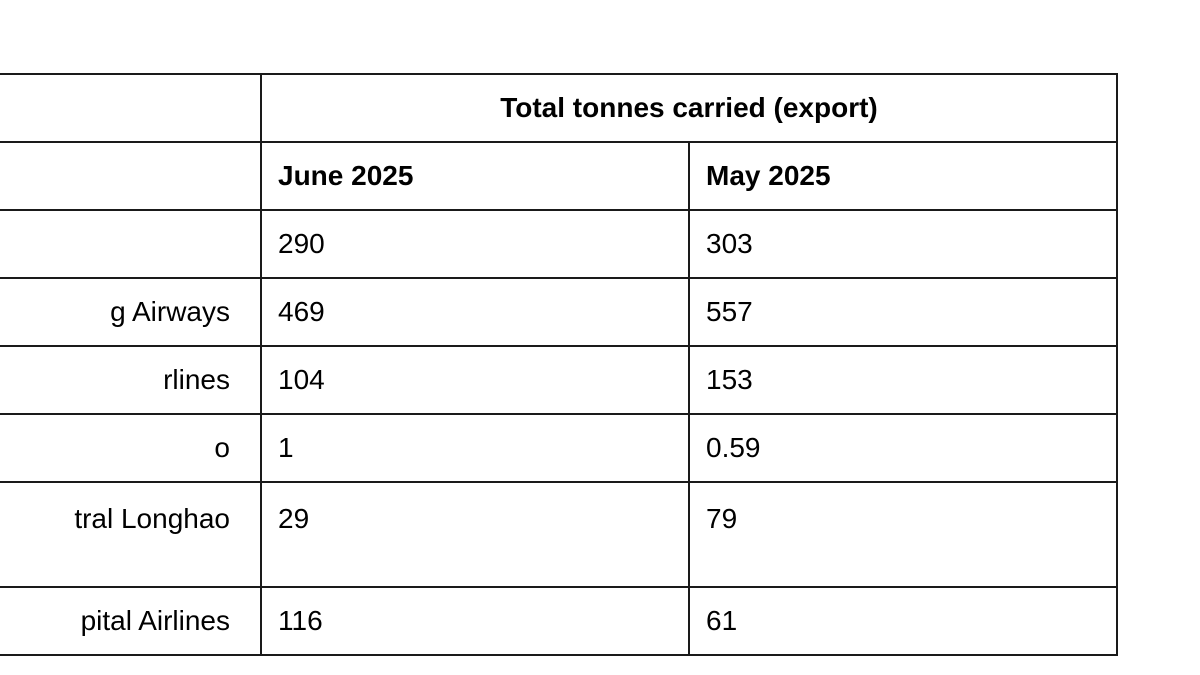 The height and width of the screenshot is (675, 1200). What do you see at coordinates (475, 621) in the screenshot?
I see `june-value-cell: 116` at bounding box center [475, 621].